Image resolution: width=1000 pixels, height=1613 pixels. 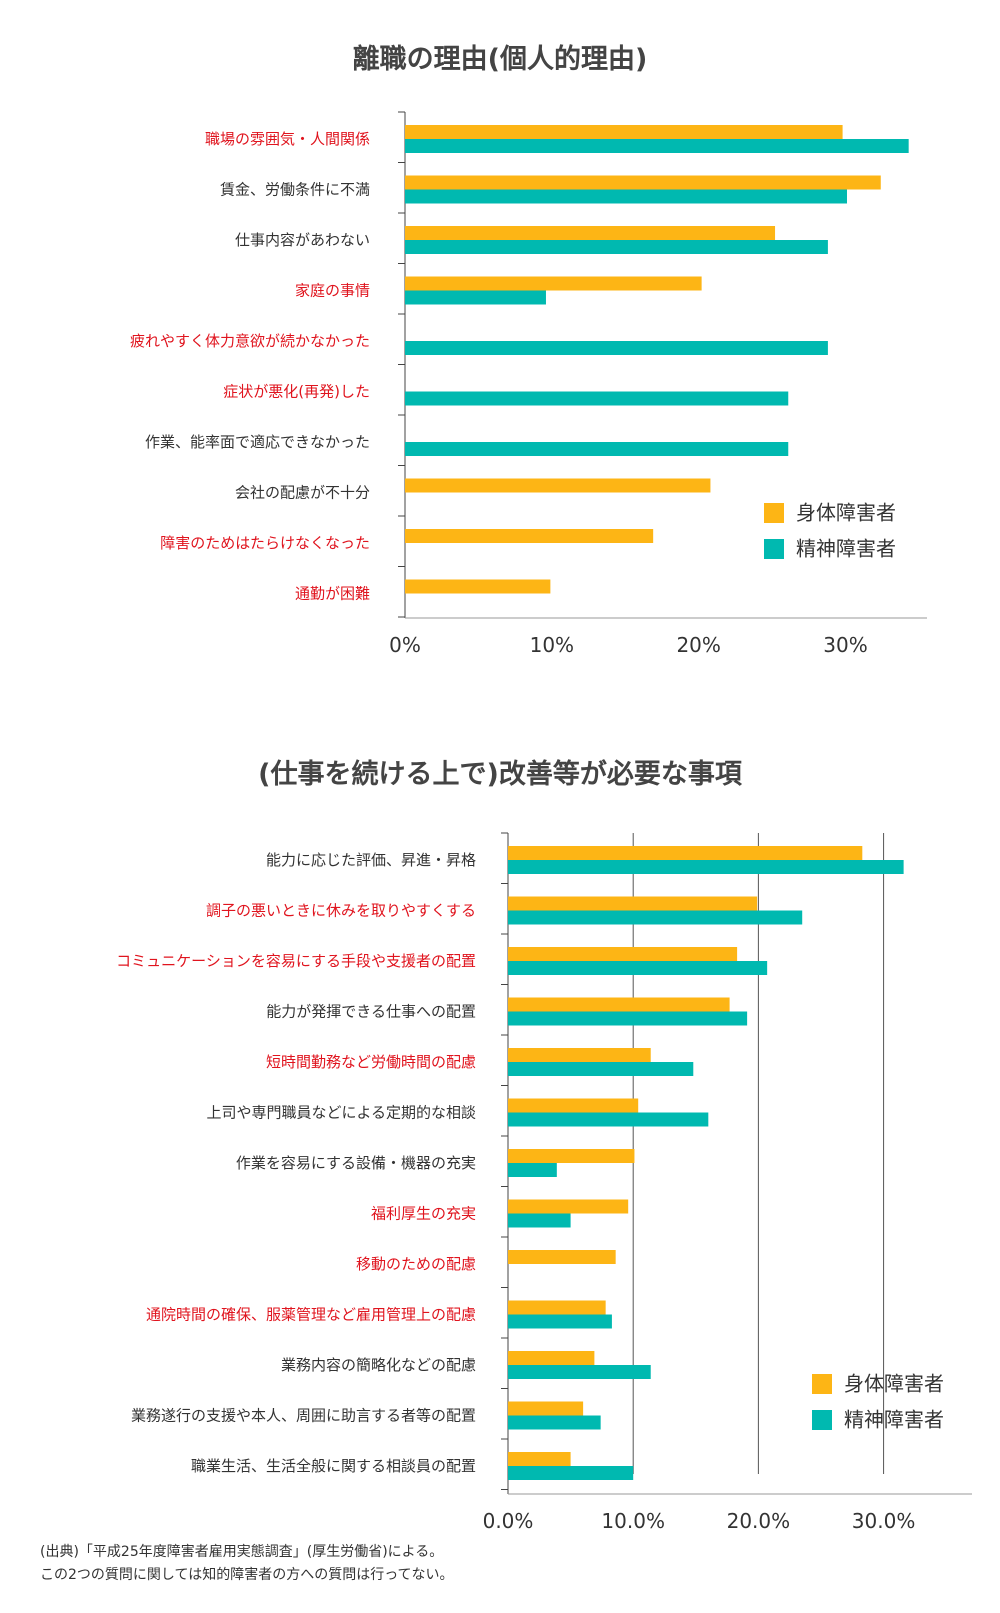 What do you see at coordinates (302, 240) in the screenshot?
I see `category-label: 仕事内容があわない` at bounding box center [302, 240].